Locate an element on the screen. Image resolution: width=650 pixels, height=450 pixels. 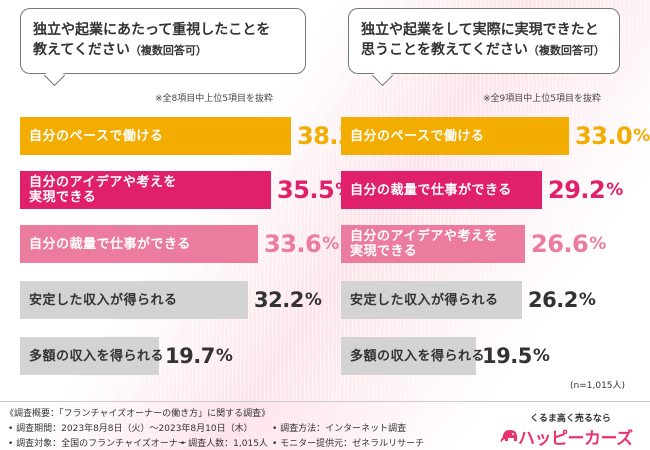
right-question-line1: 独立や起業をして実際に実現できたと is located at coordinates (480, 30).